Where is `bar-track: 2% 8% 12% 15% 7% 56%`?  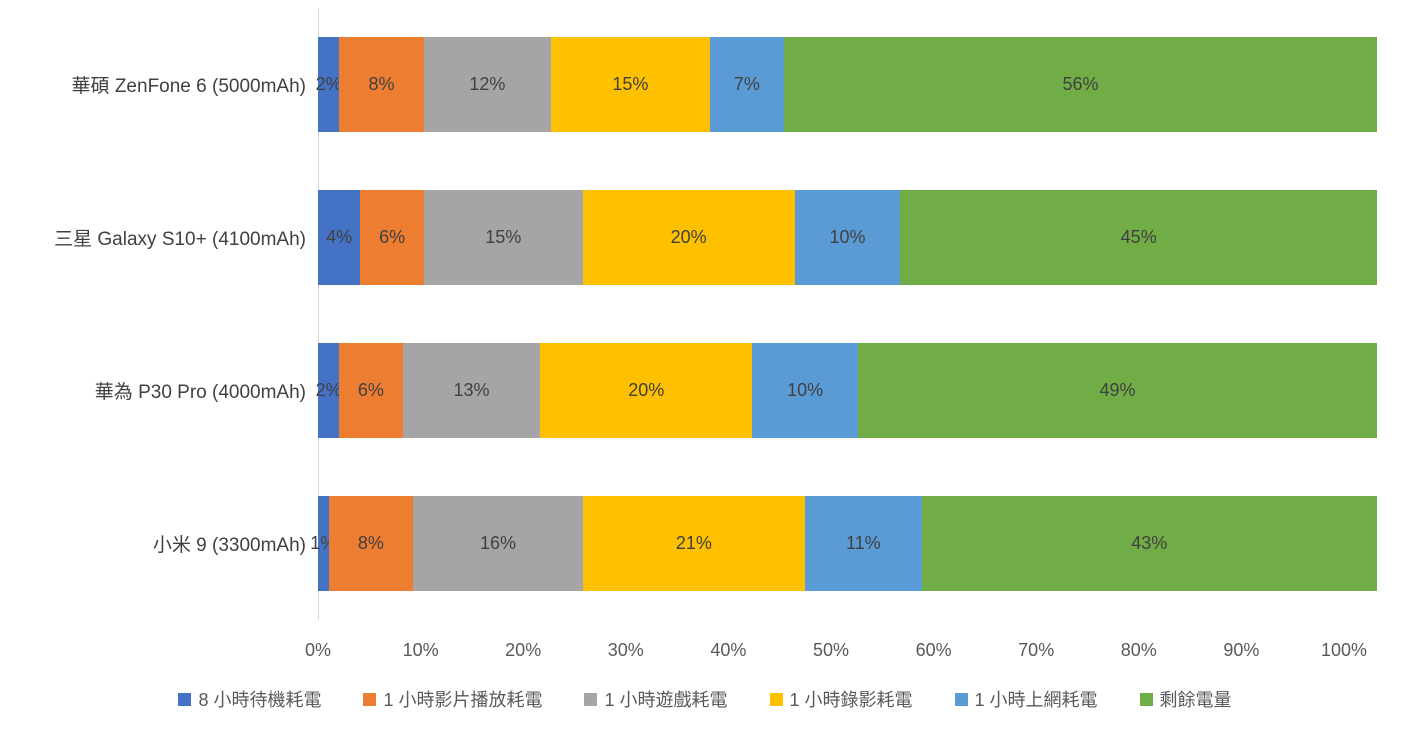 bar-track: 2% 8% 12% 15% 7% 56% is located at coordinates (846, 84).